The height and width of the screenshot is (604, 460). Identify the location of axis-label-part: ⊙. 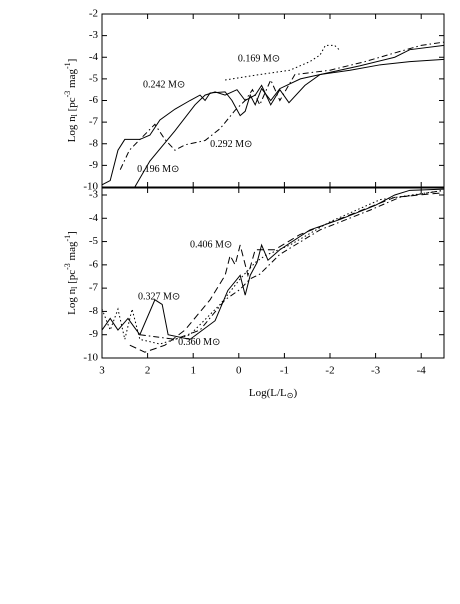
(290, 395).